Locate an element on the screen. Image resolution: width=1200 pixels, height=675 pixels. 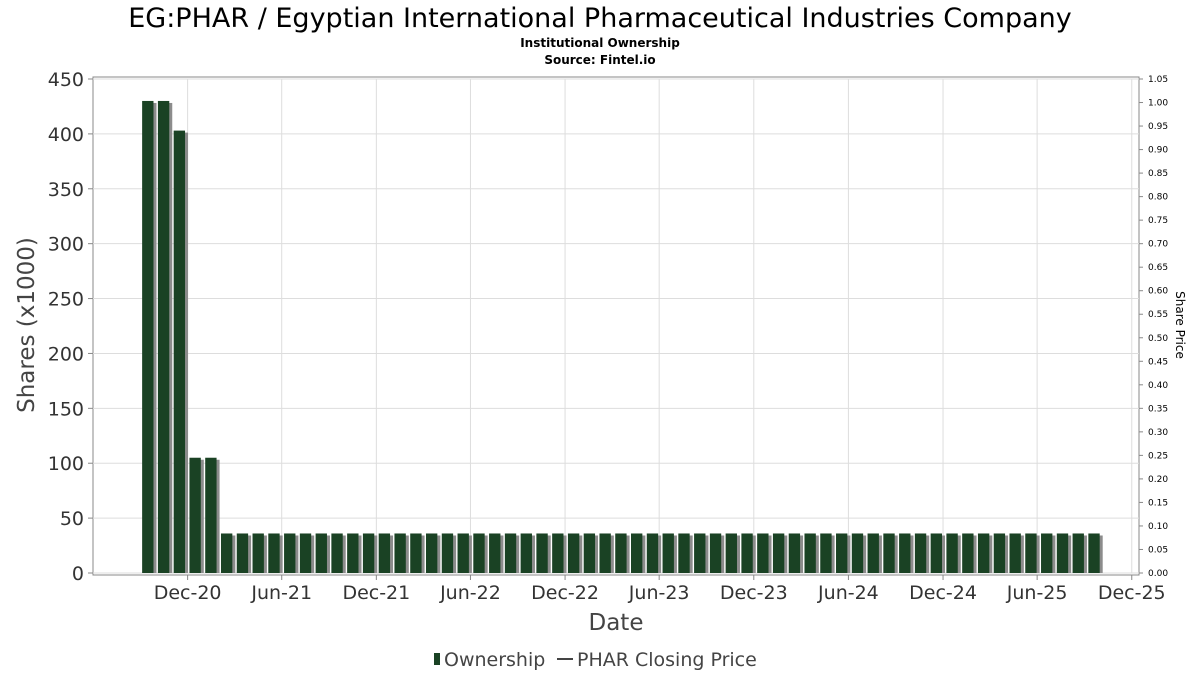
chart-source: Source: Fintel.io is located at coordinates (599, 60).